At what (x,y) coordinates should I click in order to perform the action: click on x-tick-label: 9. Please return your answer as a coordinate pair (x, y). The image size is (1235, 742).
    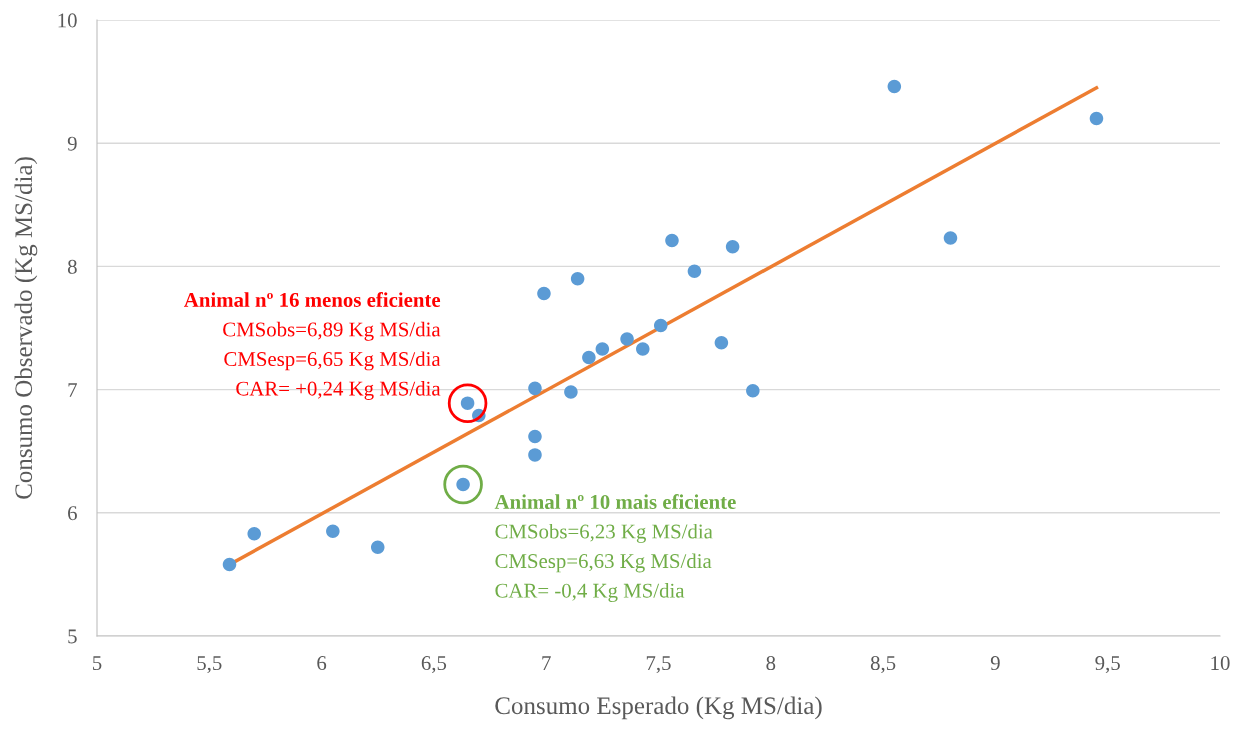
    Looking at the image, I should click on (995, 663).